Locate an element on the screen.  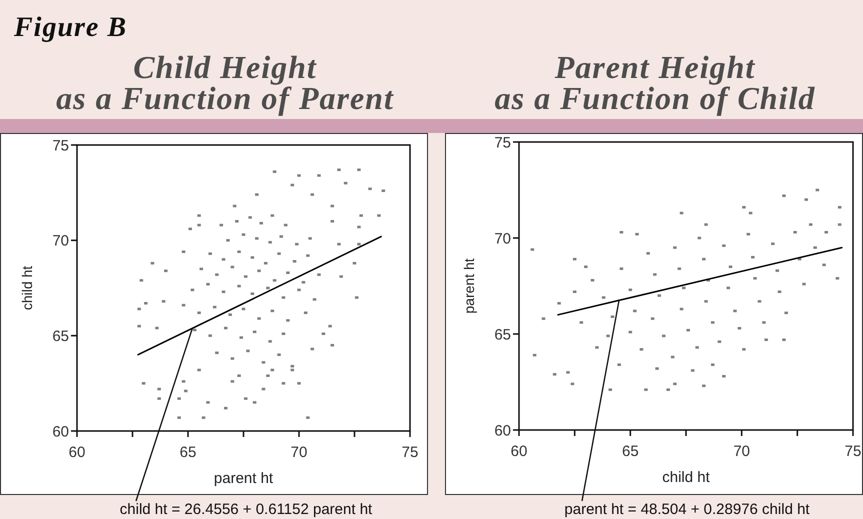
chart-title: Child Height as a Function of Parent is located at coordinates (225, 82).